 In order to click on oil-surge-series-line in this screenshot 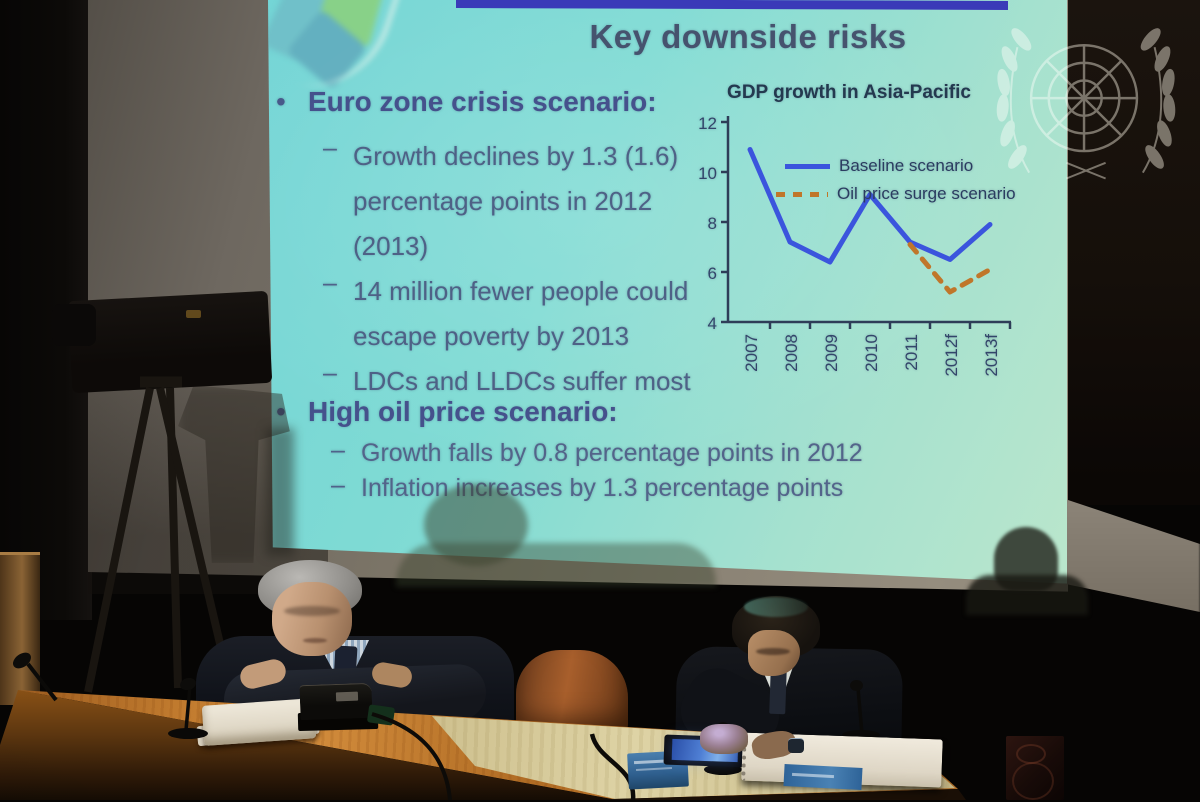, I will do `click(950, 268)`.